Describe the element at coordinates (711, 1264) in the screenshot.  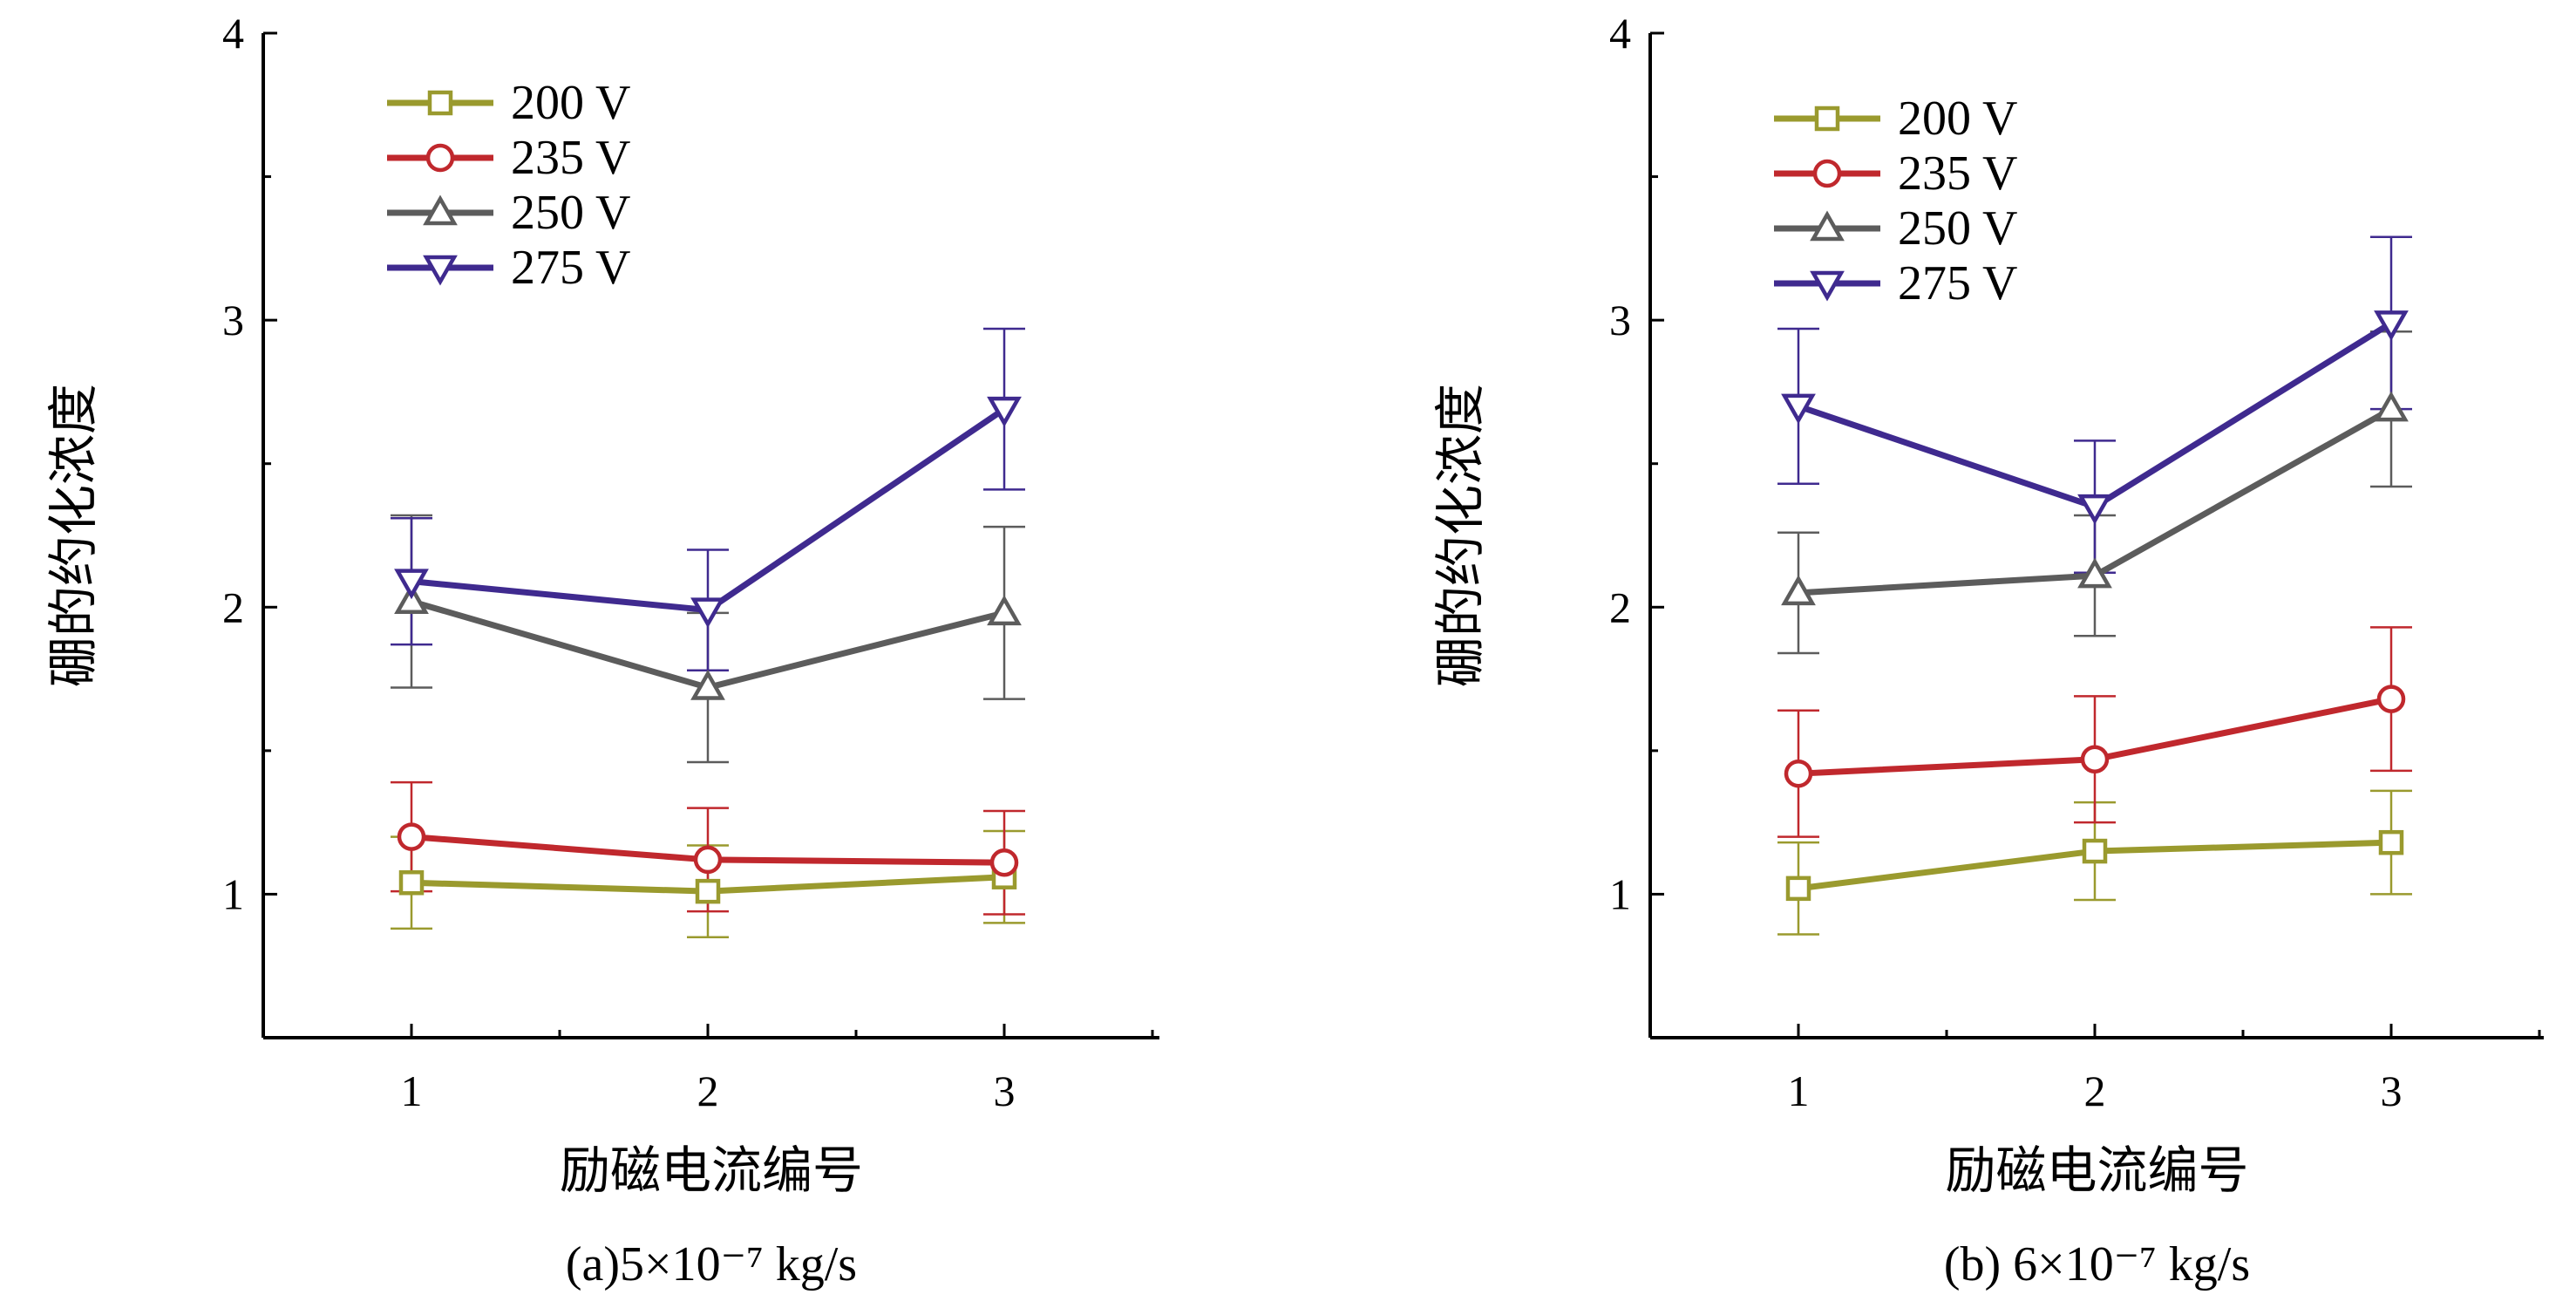
I see `panel-caption: (a)5×10⁻⁷ kg/s` at that location.